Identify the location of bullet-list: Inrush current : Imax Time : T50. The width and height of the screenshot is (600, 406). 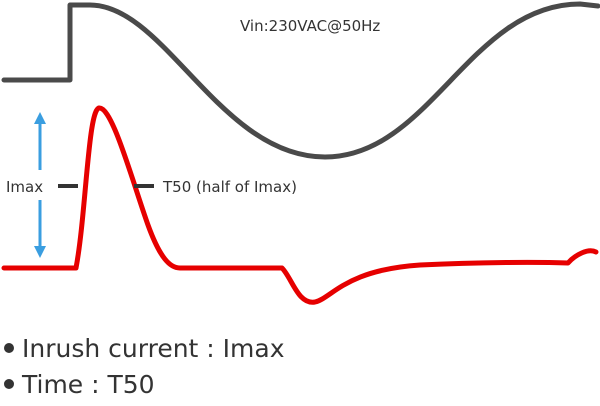
(144, 366).